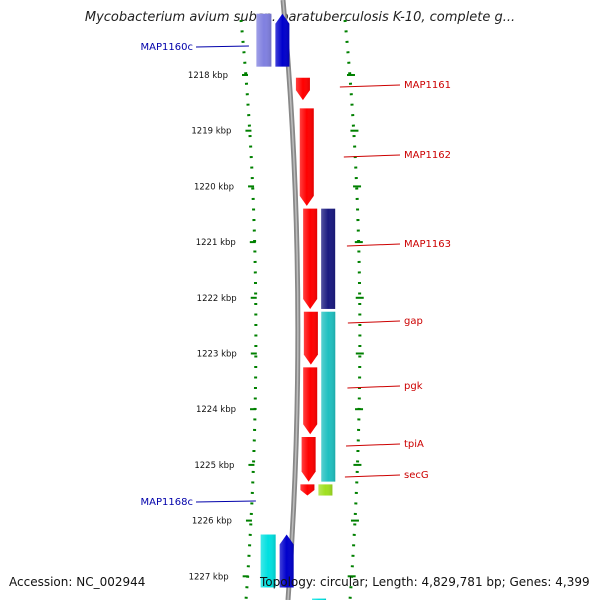 This screenshot has height=600, width=600. What do you see at coordinates (211, 132) in the screenshot?
I see `tick-label: 1219 kbp` at bounding box center [211, 132].